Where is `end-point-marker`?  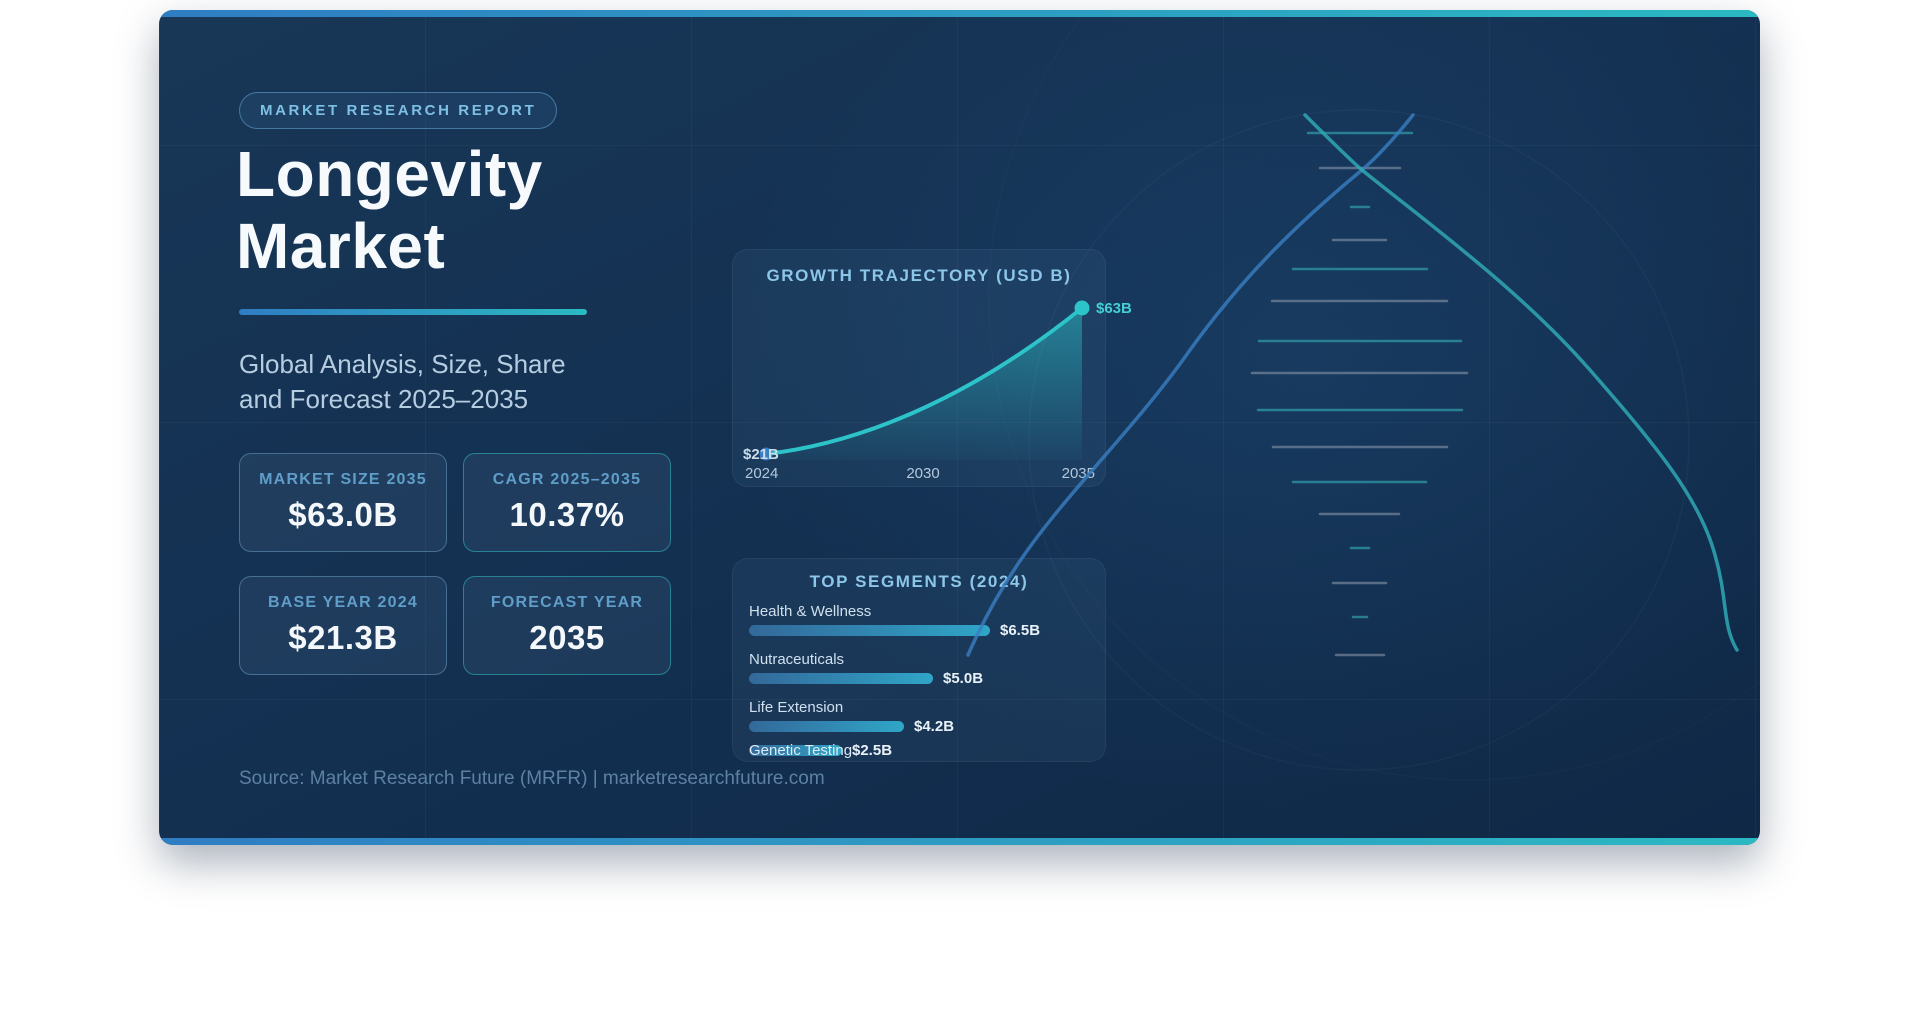
end-point-marker is located at coordinates (1082, 308).